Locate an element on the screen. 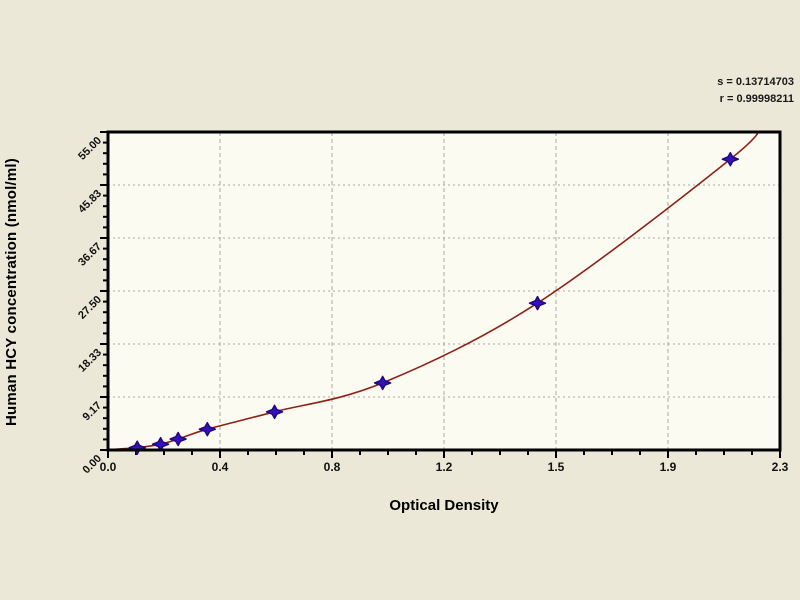  x-tick-label: 1.2 is located at coordinates (444, 467).